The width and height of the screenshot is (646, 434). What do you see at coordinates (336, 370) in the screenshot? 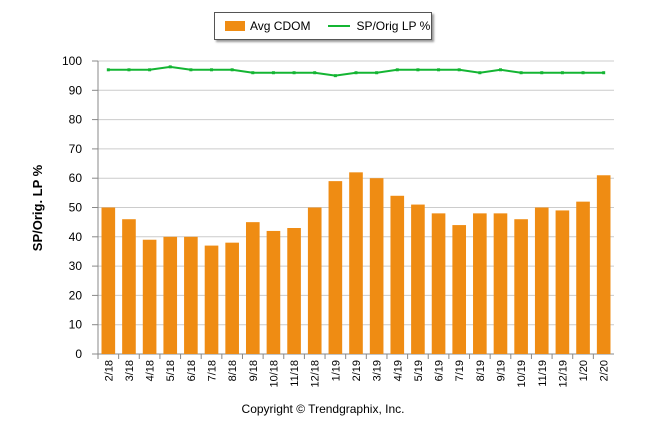
I see `x-tick-label: 1/19` at bounding box center [336, 370].